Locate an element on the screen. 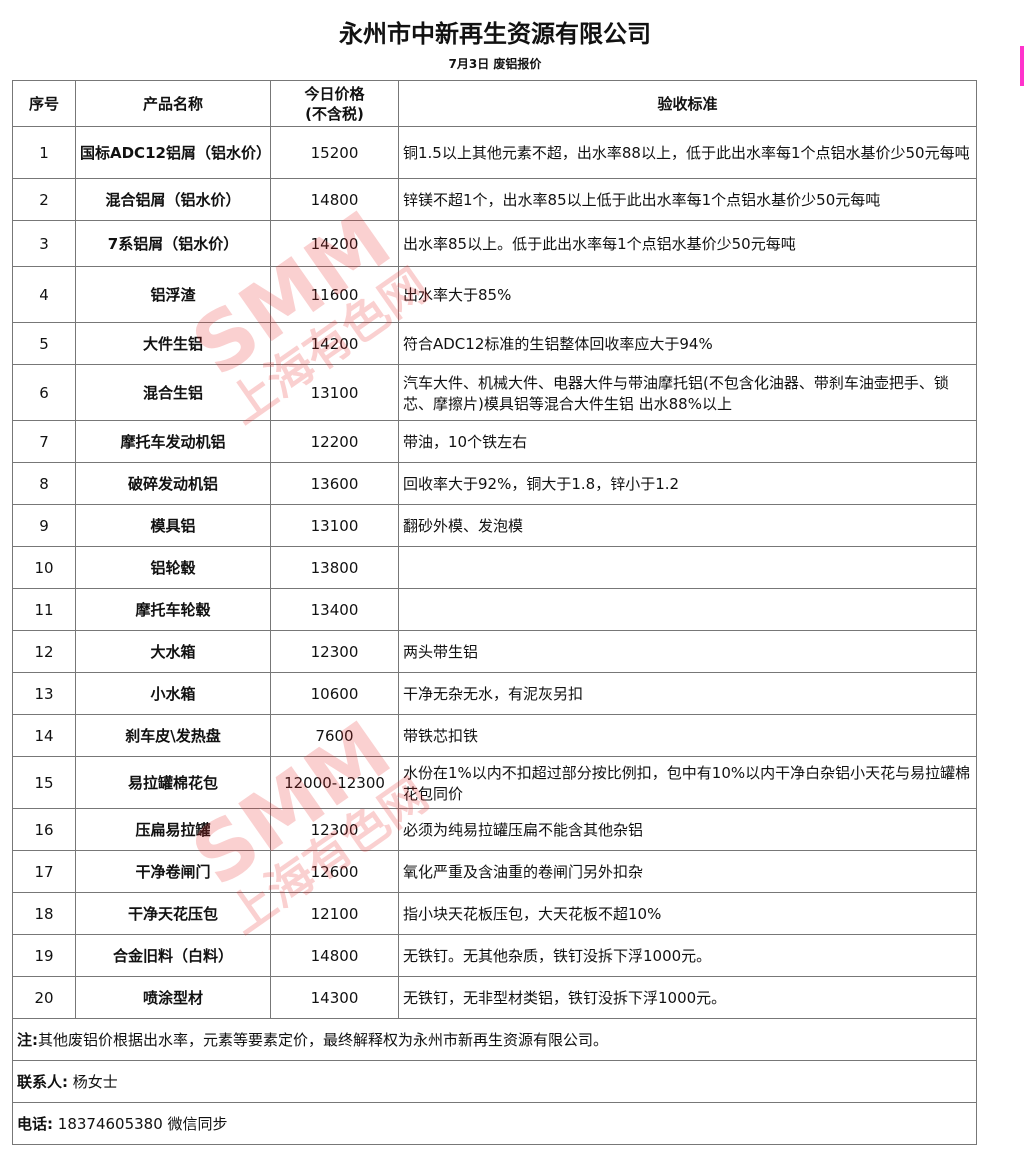  row-price: 11600 is located at coordinates (334, 294).